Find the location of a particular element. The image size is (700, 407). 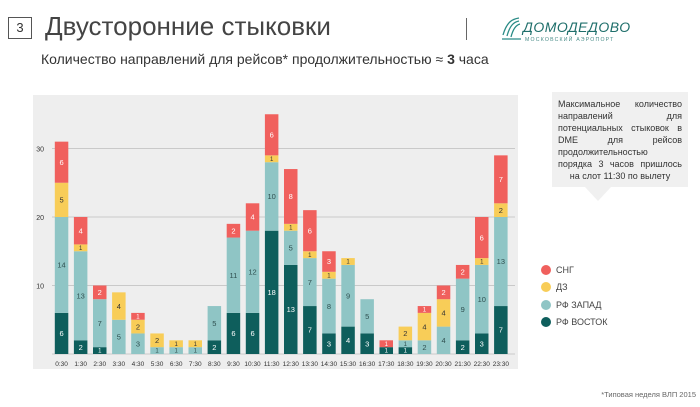

data-label-rf_vostok: 13 is located at coordinates (291, 309).